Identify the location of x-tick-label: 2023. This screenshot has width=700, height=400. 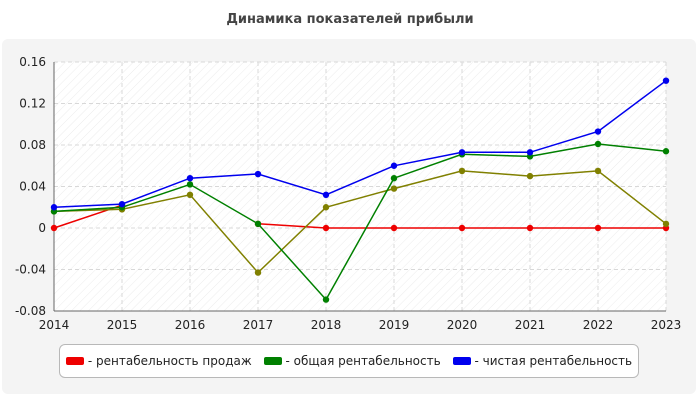
(666, 325).